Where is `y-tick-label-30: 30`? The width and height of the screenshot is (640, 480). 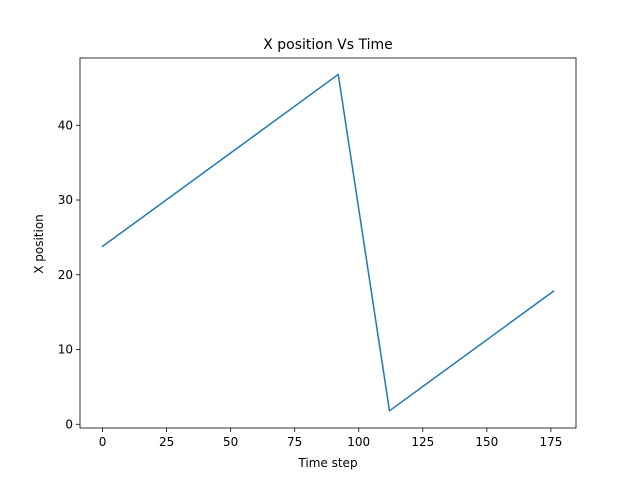 y-tick-label-30: 30 is located at coordinates (65, 200).